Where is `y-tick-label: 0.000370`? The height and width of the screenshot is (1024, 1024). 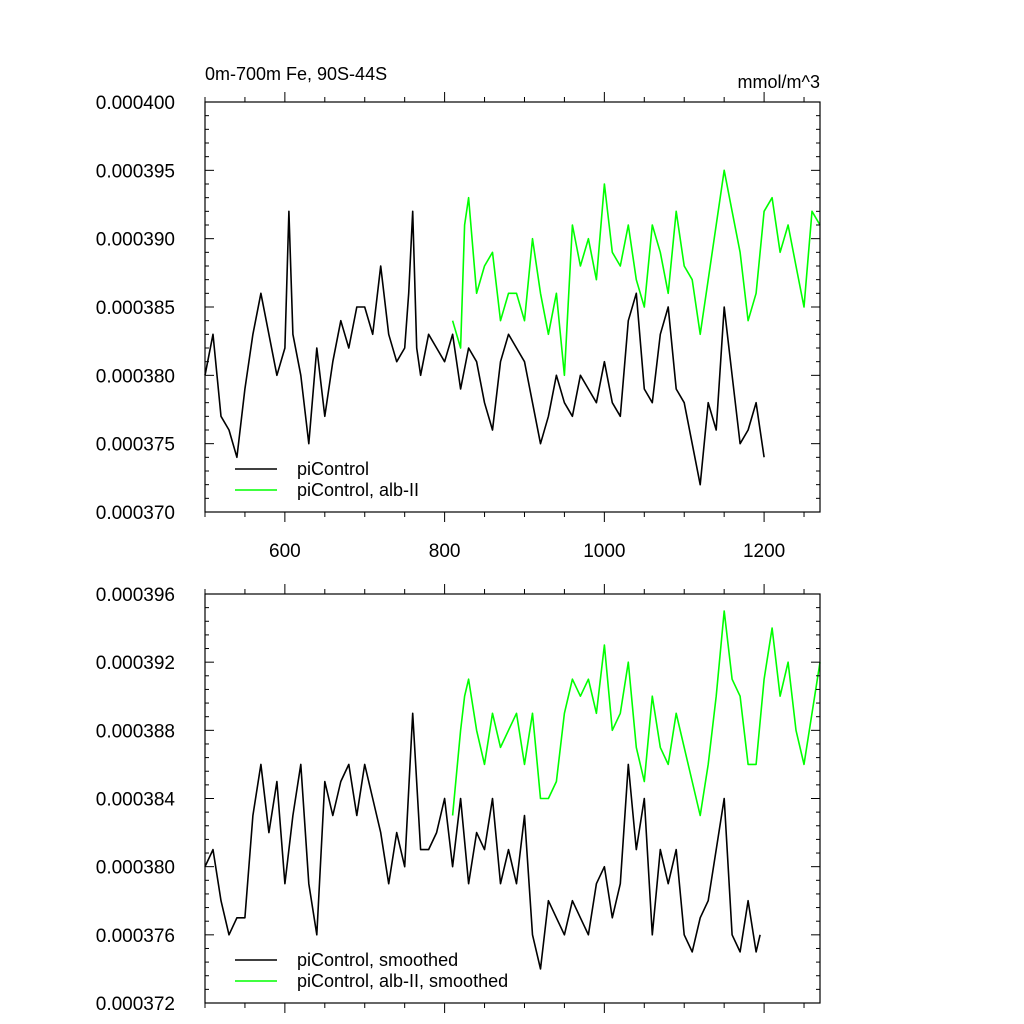
y-tick-label: 0.000370 is located at coordinates (135, 513).